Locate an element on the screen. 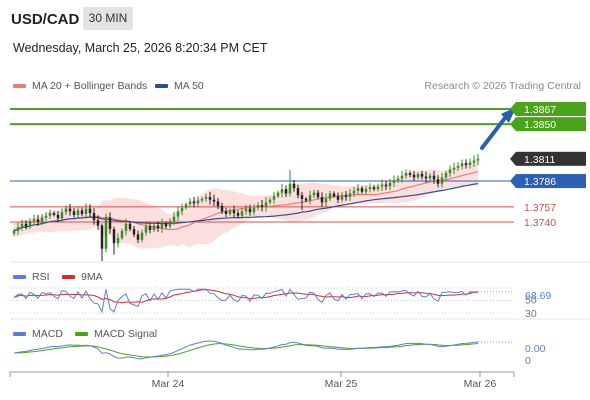 Image resolution: width=590 pixels, height=400 pixels. x-tick-label: Mar 26 is located at coordinates (480, 384).